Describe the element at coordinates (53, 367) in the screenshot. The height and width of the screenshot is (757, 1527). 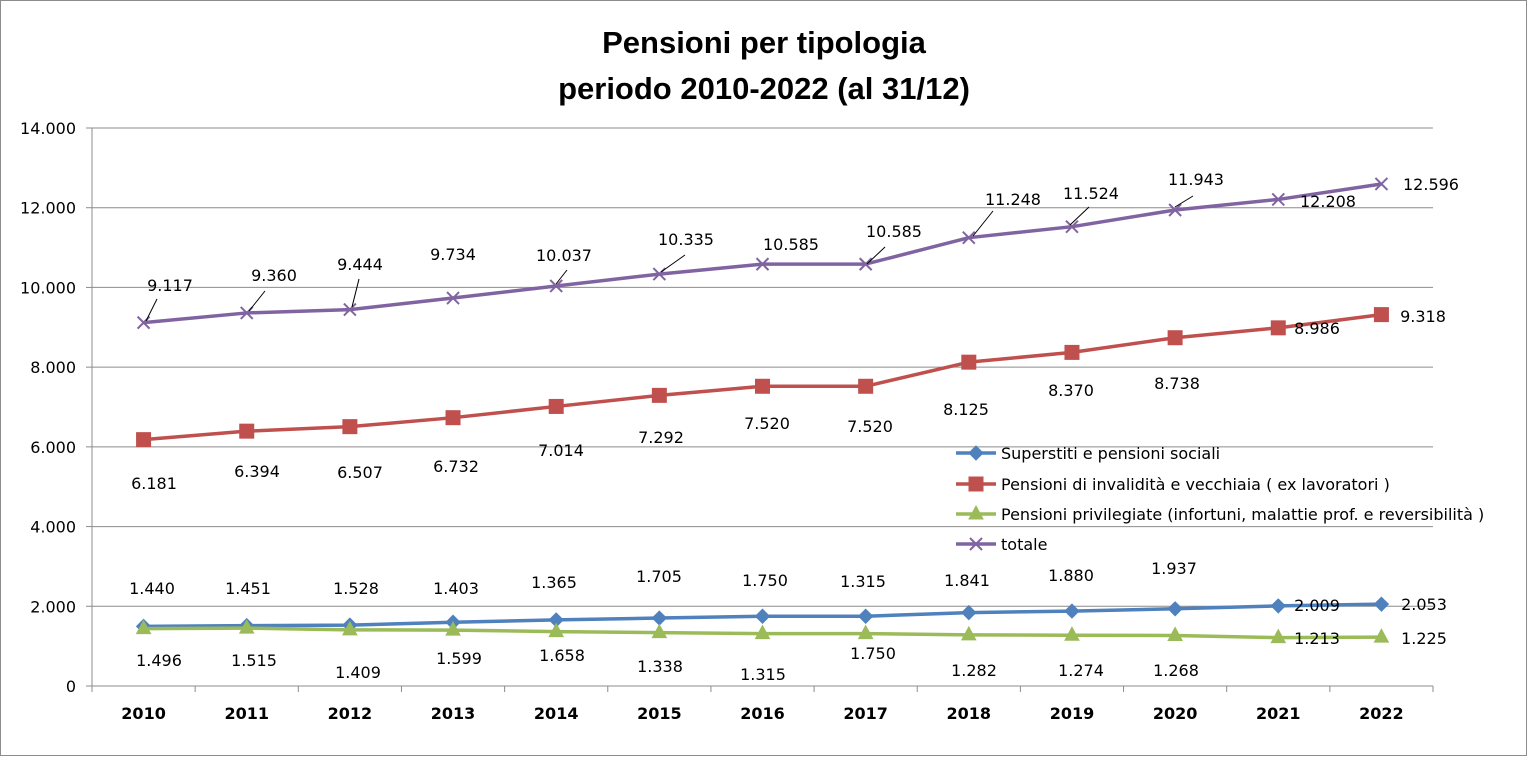
I see `y-tick-label: 8.000` at that location.